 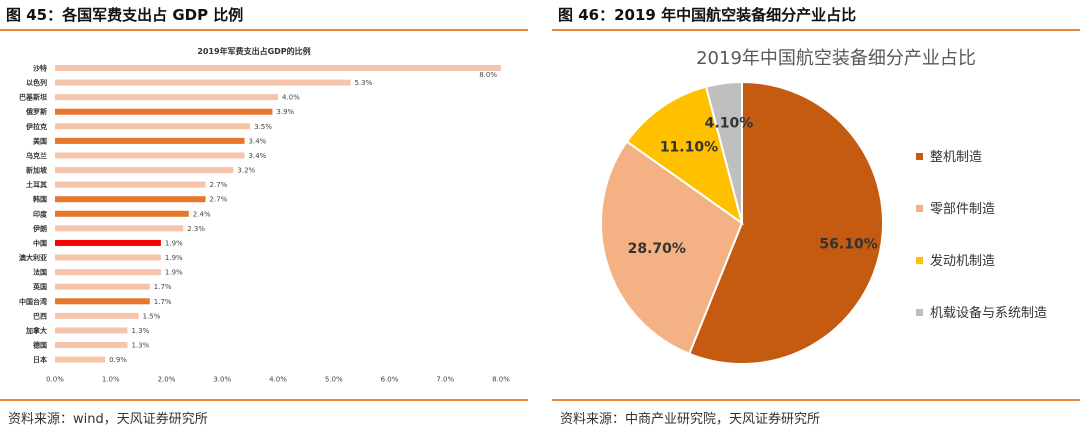 What do you see at coordinates (125, 15) in the screenshot?
I see `figure-45-title: 图 45：各国军费支出占 GDP 比例` at bounding box center [125, 15].